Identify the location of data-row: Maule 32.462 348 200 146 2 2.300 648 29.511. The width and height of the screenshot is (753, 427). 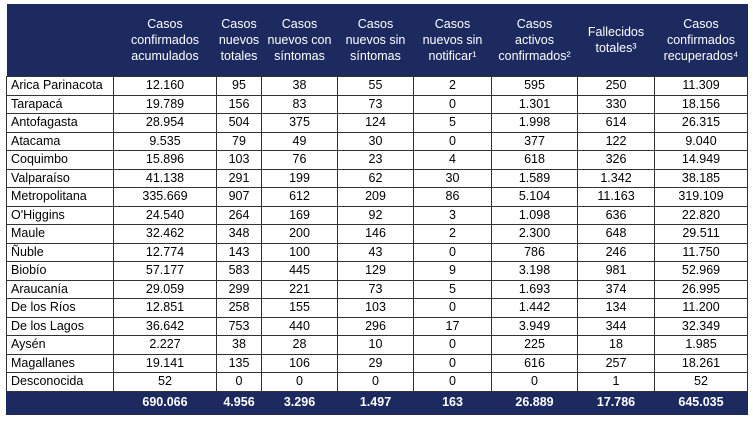
(377, 234).